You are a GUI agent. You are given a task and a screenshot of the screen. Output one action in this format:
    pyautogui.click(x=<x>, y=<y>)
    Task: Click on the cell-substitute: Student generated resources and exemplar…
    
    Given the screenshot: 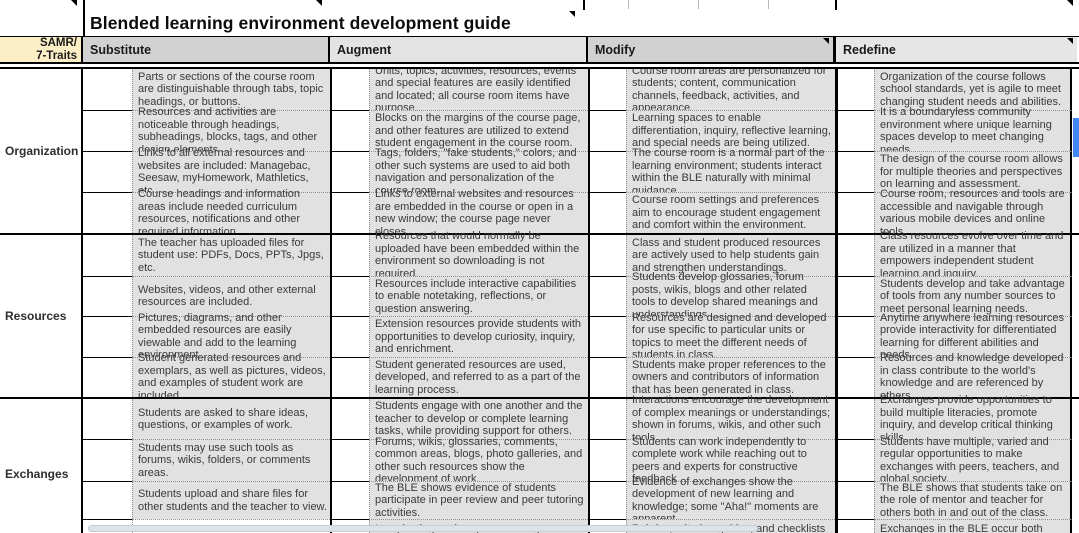 What is the action you would take?
    pyautogui.click(x=231, y=377)
    